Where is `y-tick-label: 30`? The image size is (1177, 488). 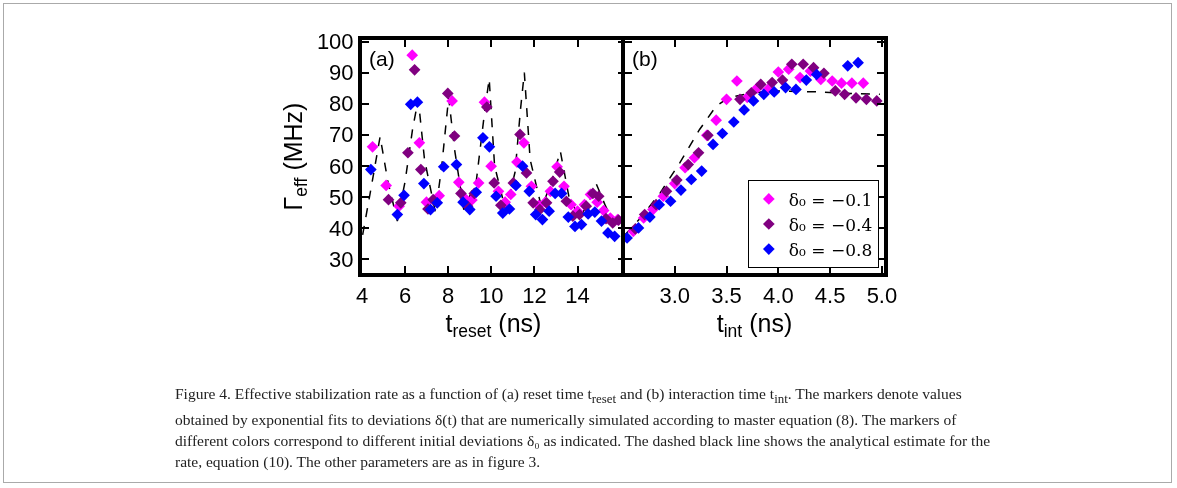 y-tick-label: 30 is located at coordinates (341, 259).